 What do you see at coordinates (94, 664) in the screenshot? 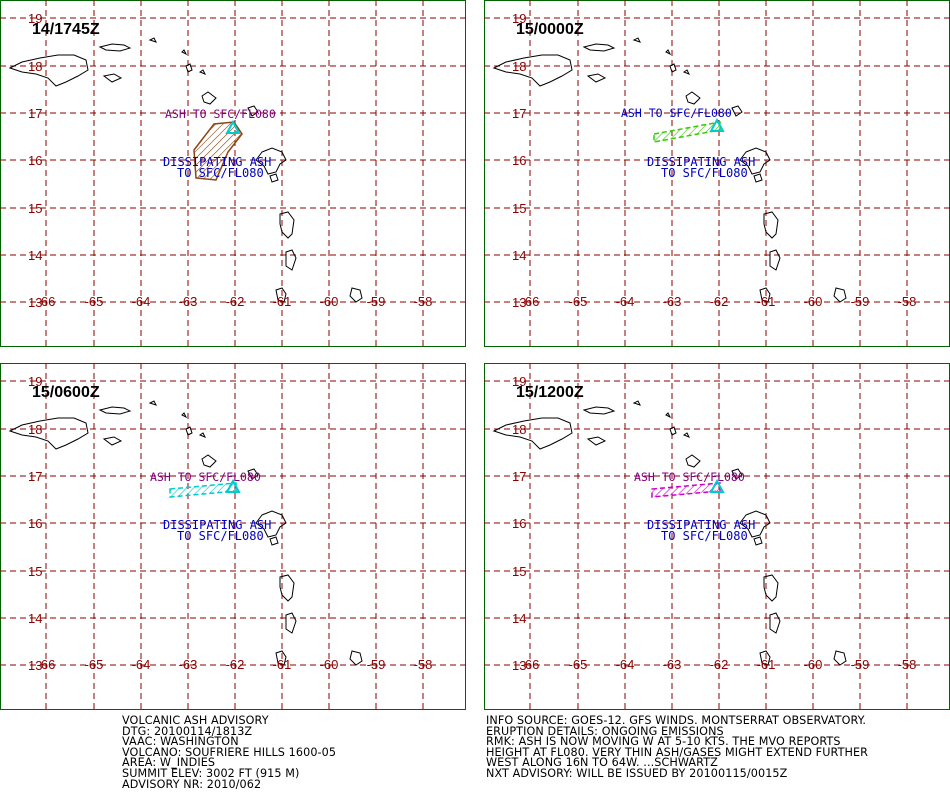
I see `longitude-label: -65` at bounding box center [94, 664].